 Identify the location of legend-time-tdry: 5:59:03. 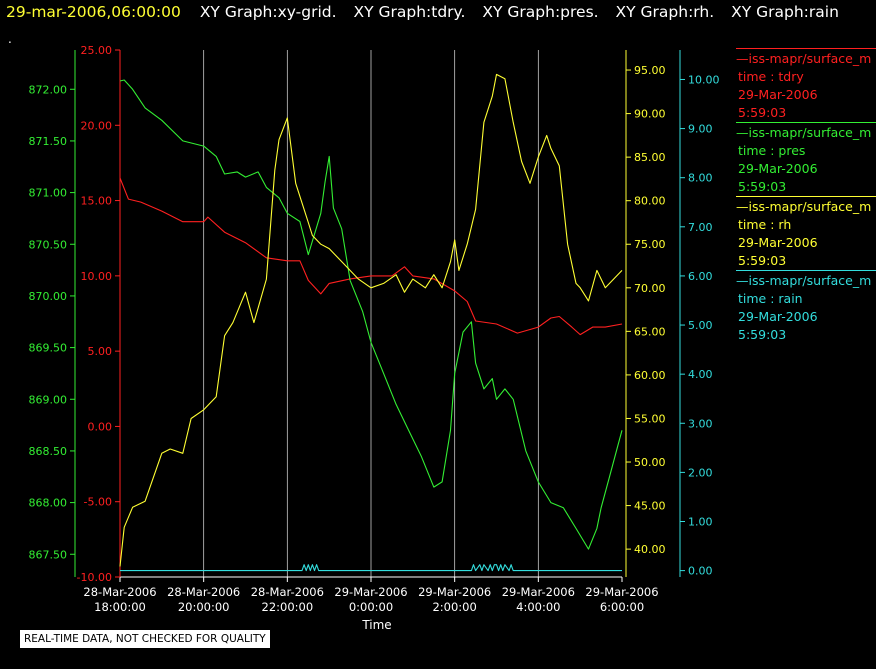
(762, 112).